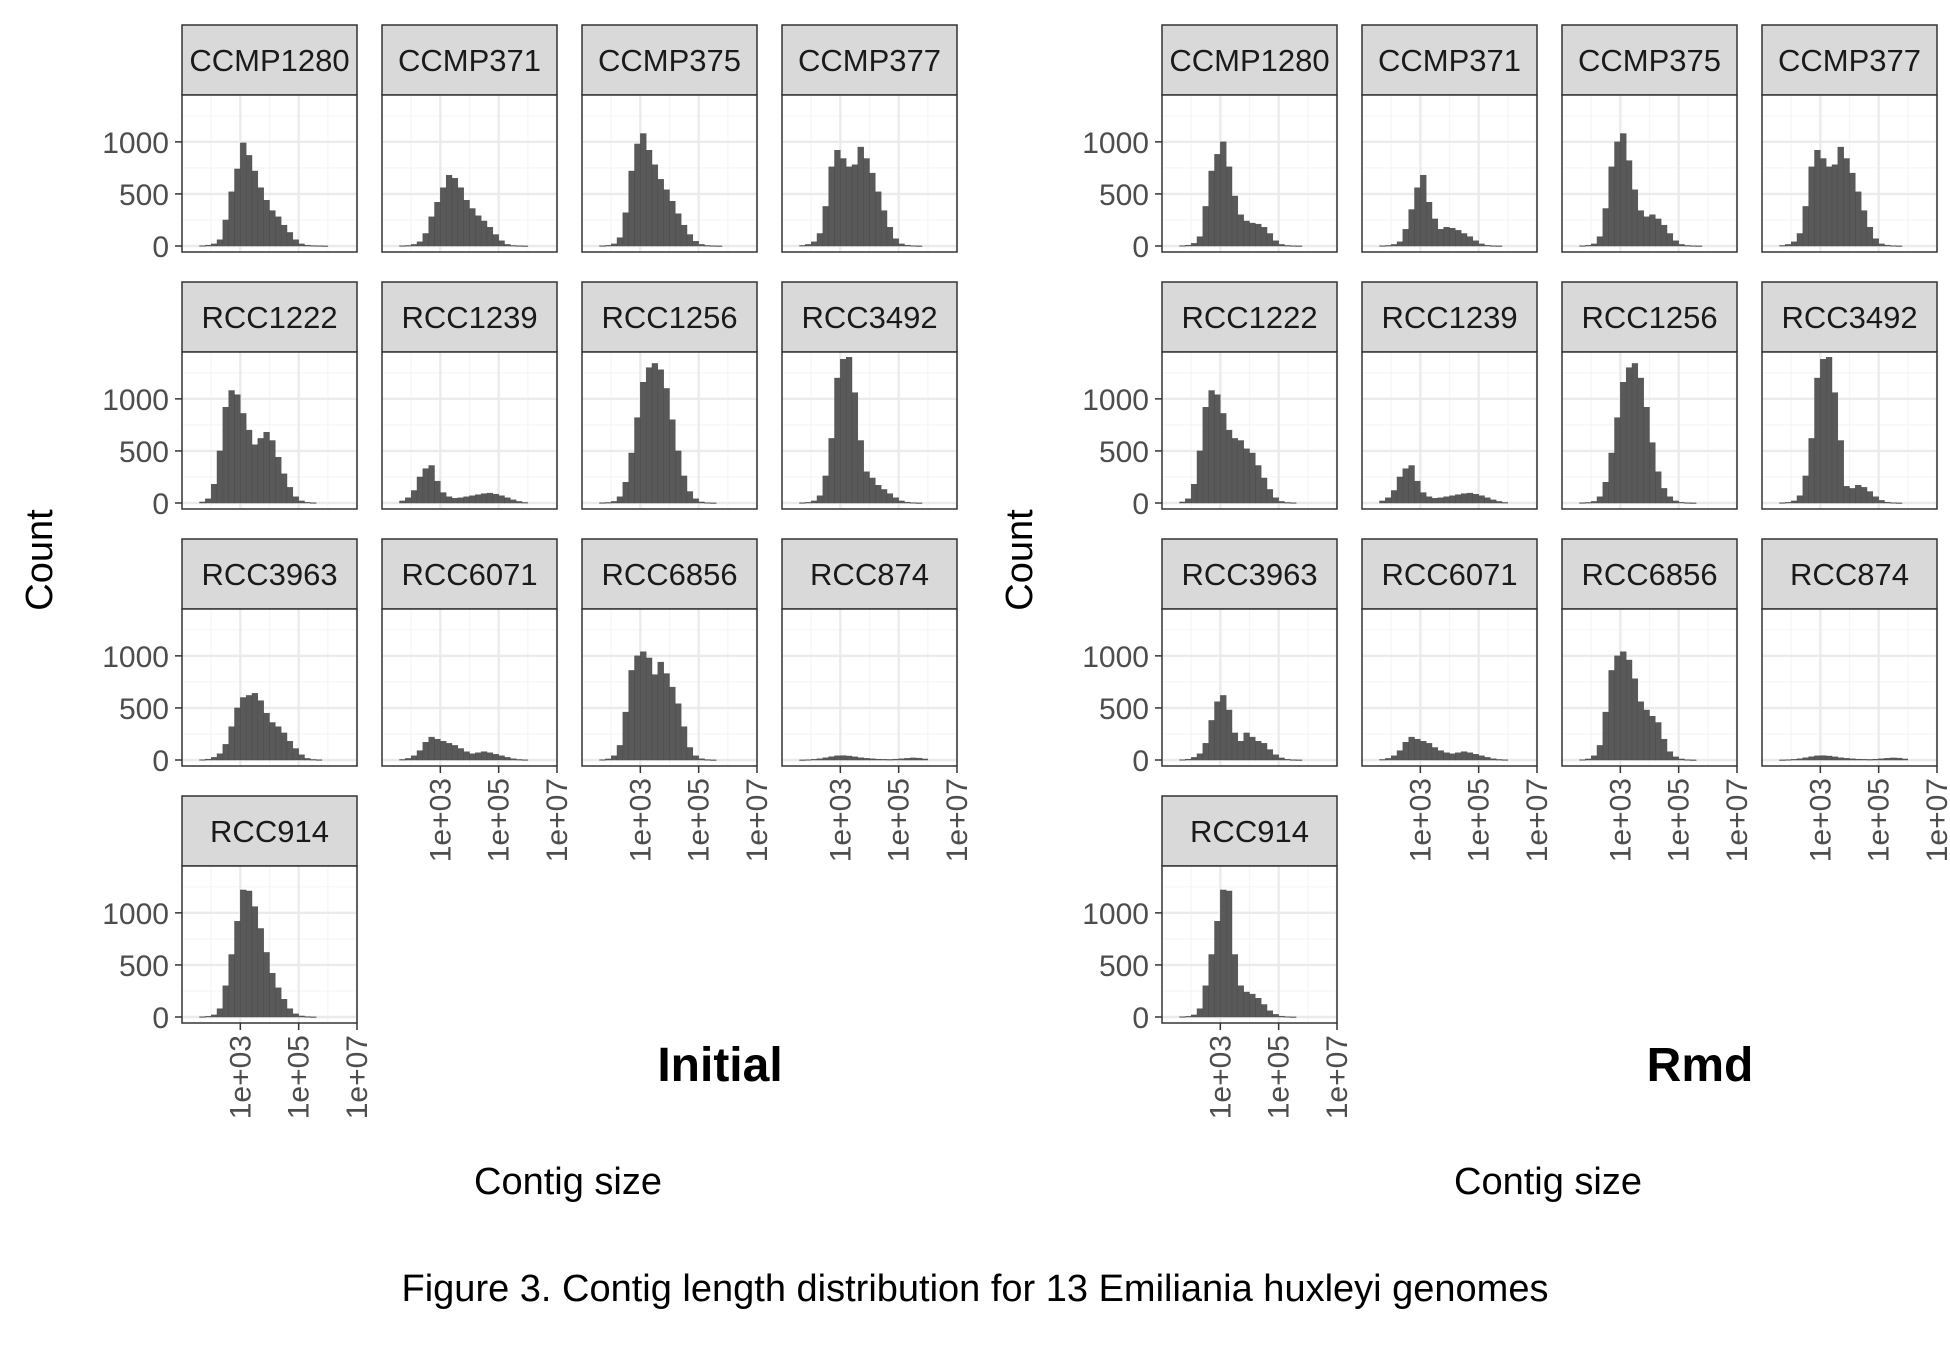  I want to click on facet-rcc1256: RCC1256, so click(670, 395).